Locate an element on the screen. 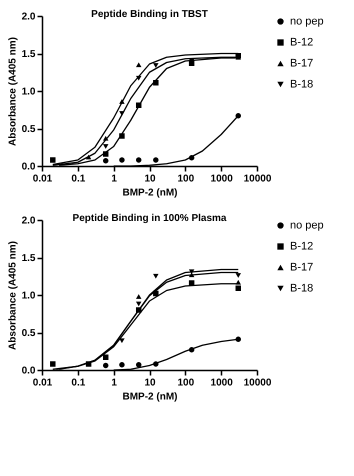 The height and width of the screenshot is (476, 354). chart-title: Peptide Binding in 100% Plasma is located at coordinates (149, 218).